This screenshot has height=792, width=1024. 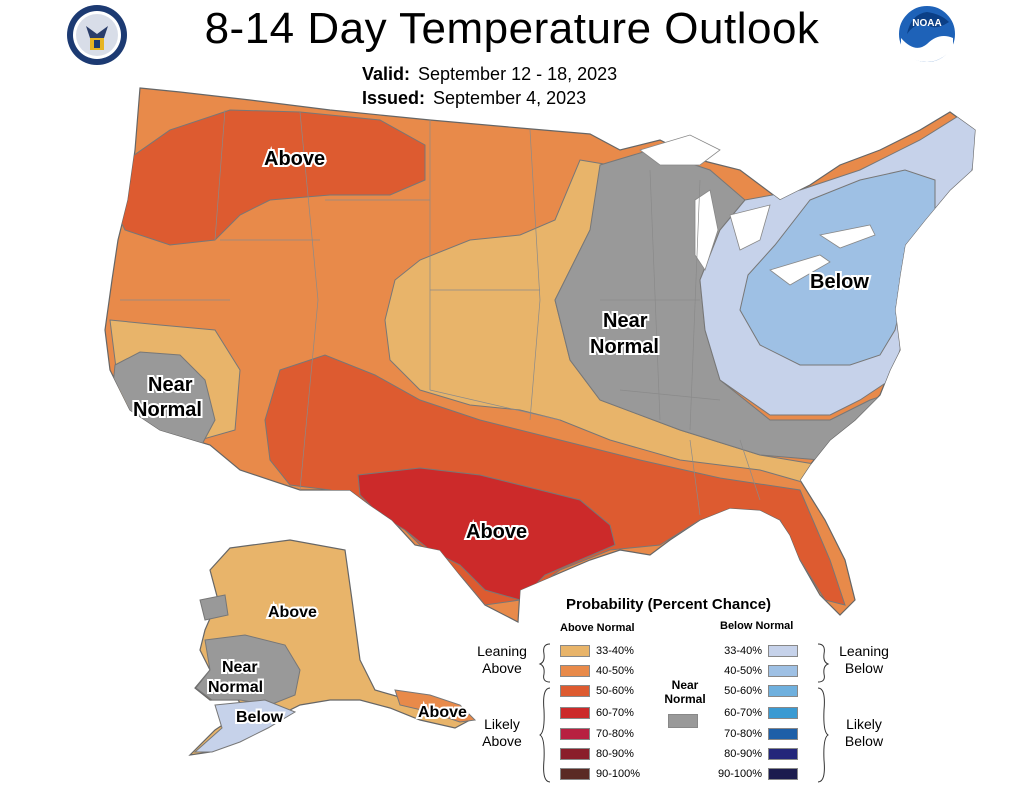 I want to click on legend-above-row: 40-50%, so click(x=606, y=671).